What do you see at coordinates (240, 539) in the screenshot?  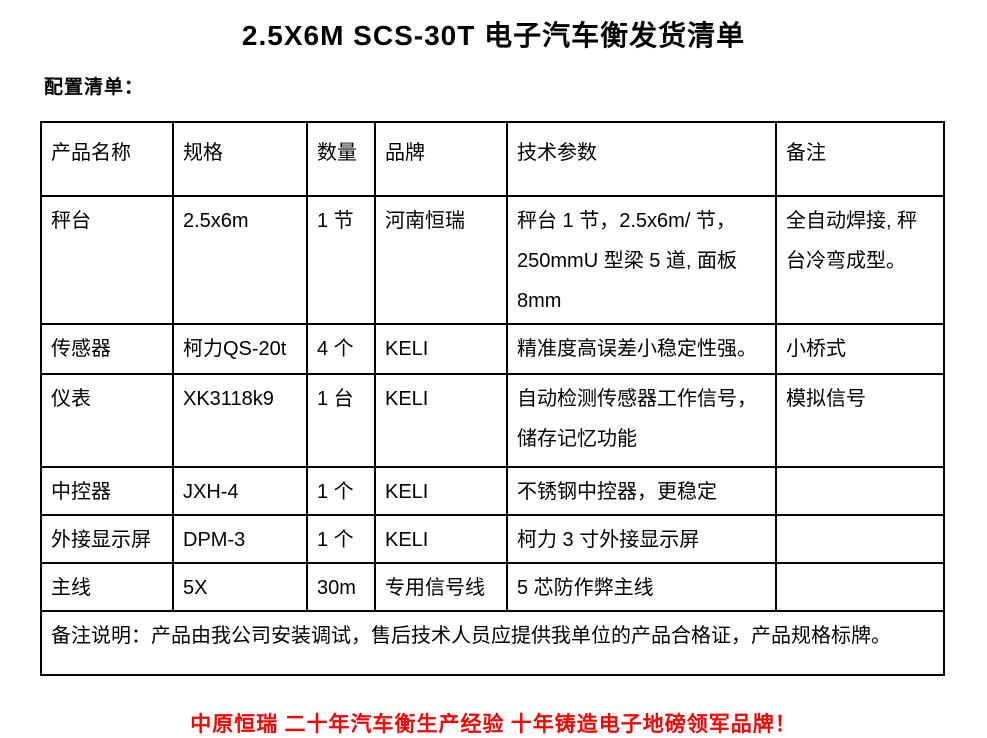 I see `cell-spec: DPM-3` at bounding box center [240, 539].